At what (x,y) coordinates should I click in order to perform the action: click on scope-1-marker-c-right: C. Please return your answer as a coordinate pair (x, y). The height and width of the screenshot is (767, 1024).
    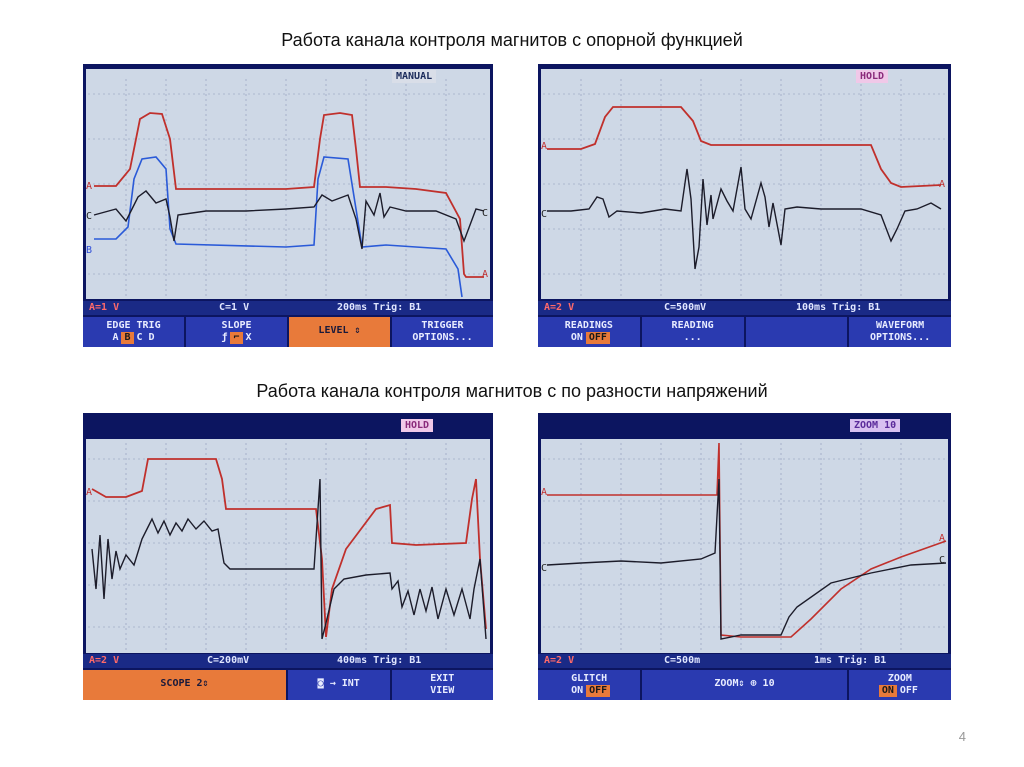
    Looking at the image, I should click on (485, 213).